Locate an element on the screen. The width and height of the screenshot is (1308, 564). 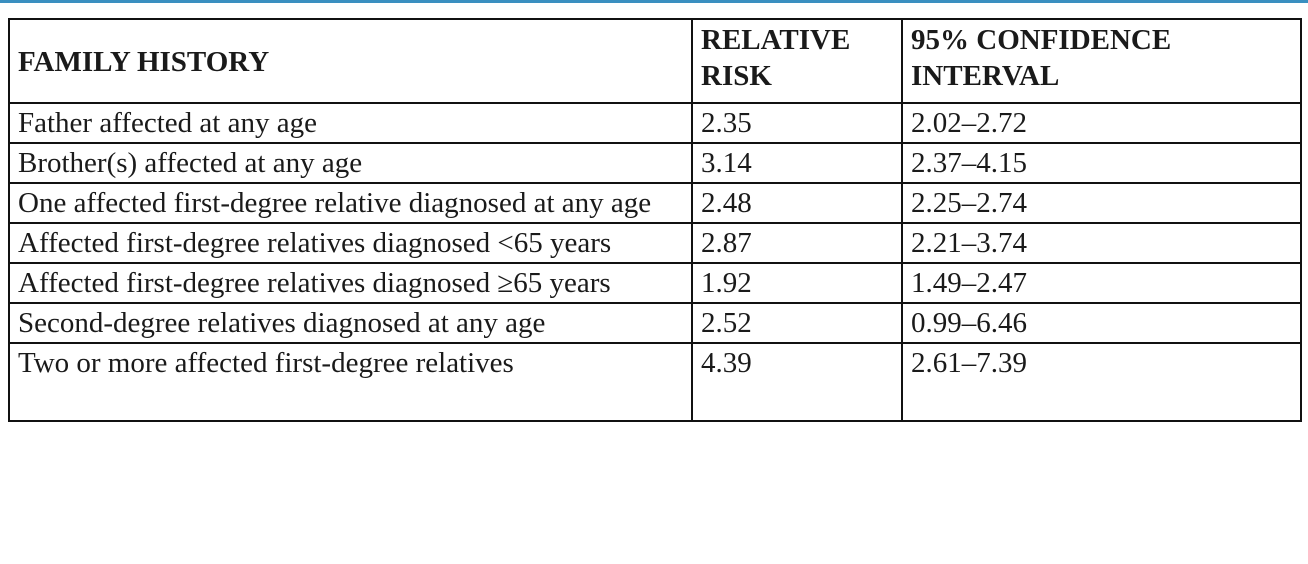
cell-relative-risk: 2.48 is located at coordinates (797, 203).